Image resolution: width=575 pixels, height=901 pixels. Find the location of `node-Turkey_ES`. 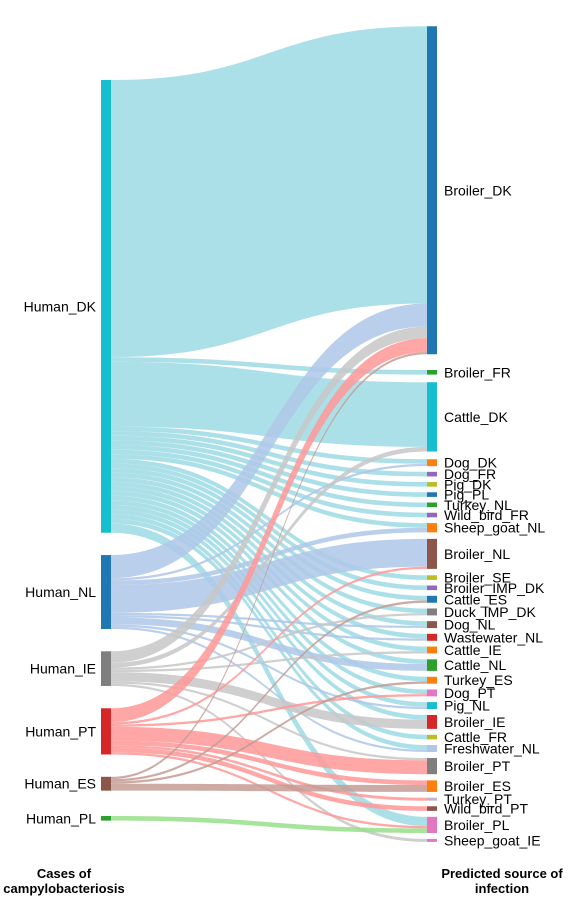

node-Turkey_ES is located at coordinates (432, 680).